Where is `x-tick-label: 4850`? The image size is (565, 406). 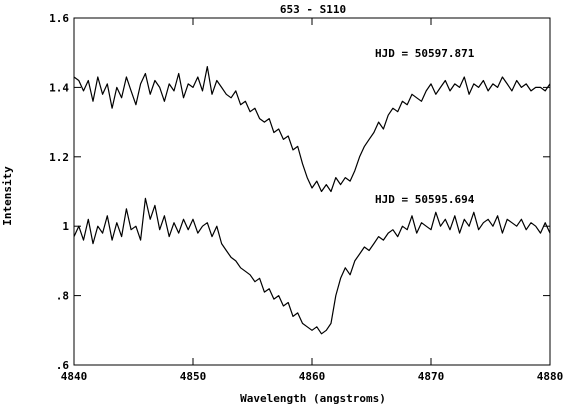 x-tick-label: 4850 is located at coordinates (193, 376).